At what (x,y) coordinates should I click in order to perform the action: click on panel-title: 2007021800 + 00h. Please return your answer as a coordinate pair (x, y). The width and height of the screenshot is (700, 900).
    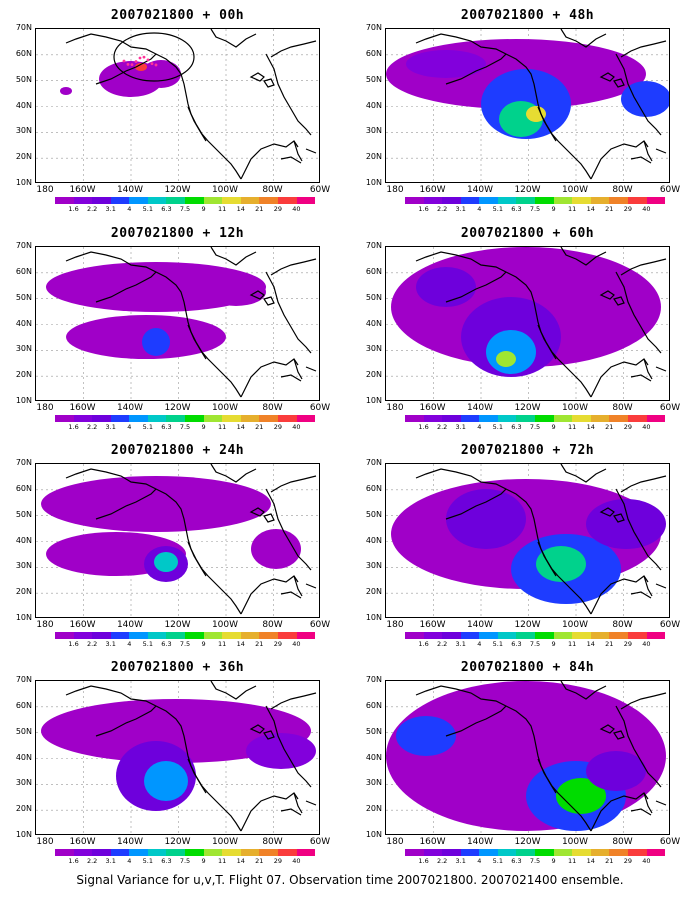
    Looking at the image, I should click on (177, 15).